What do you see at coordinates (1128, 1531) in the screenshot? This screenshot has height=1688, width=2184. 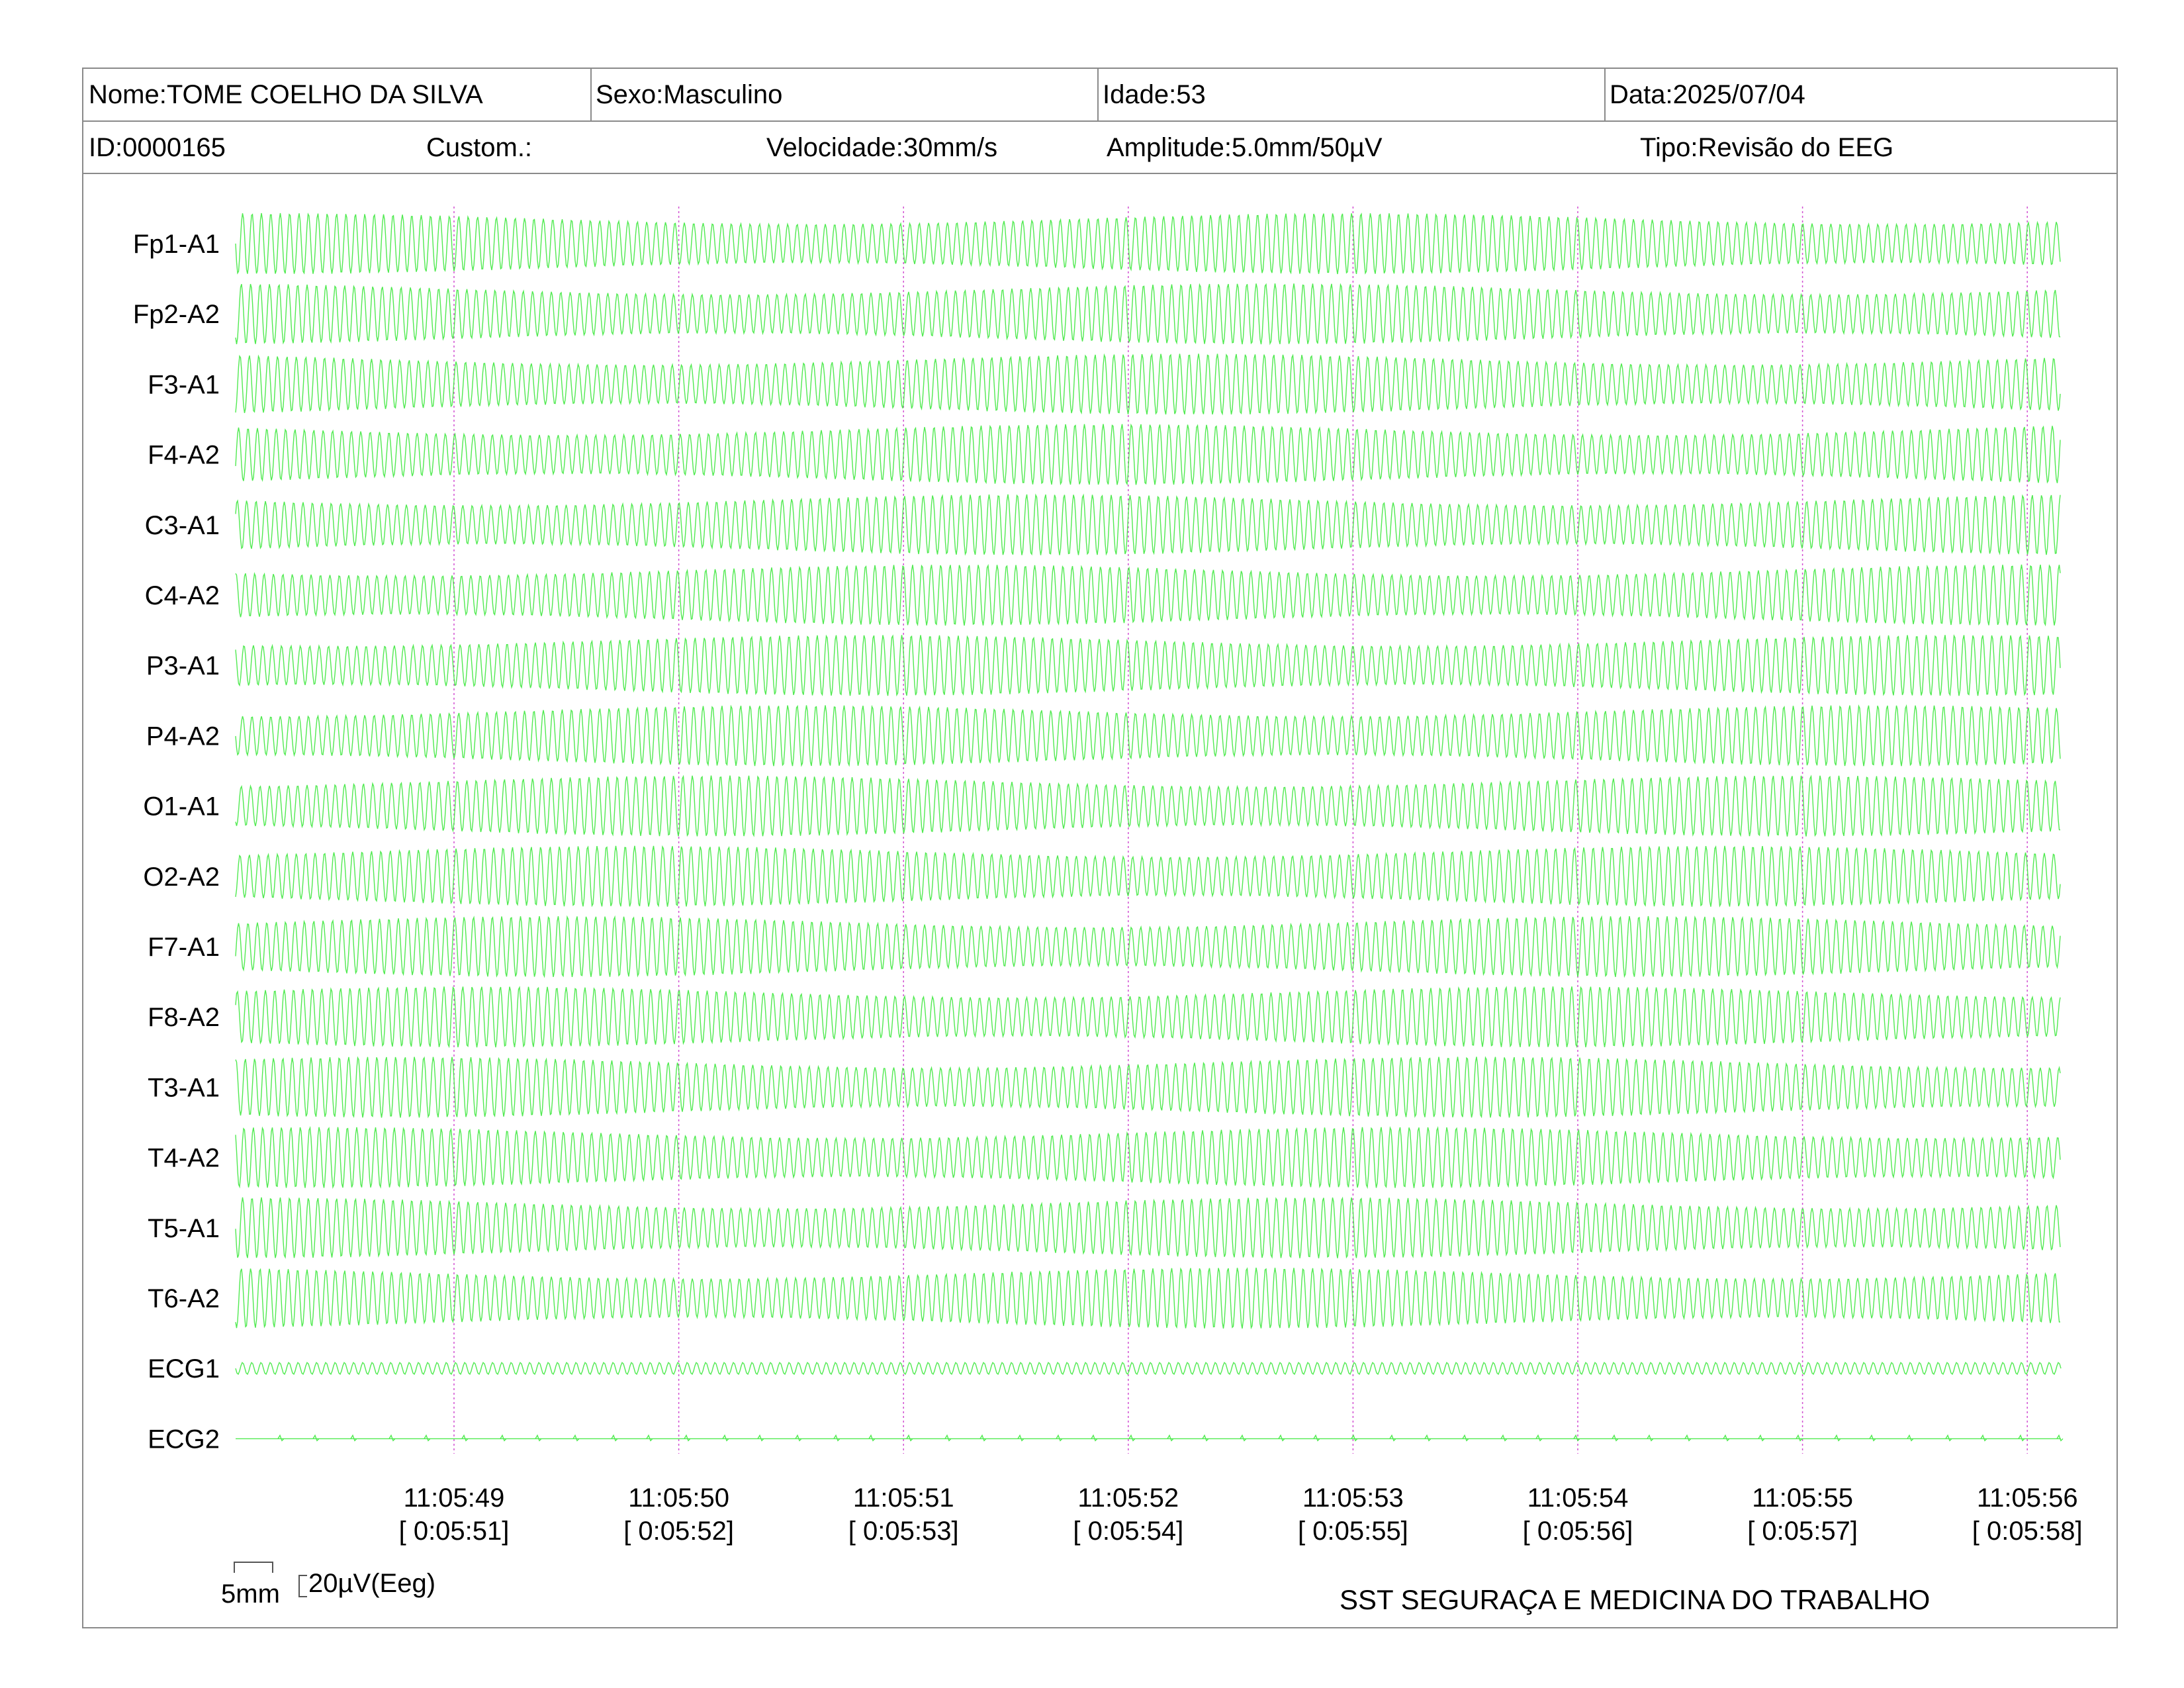 I see `tick-elapsed-label: [ 0:05:54]` at bounding box center [1128, 1531].